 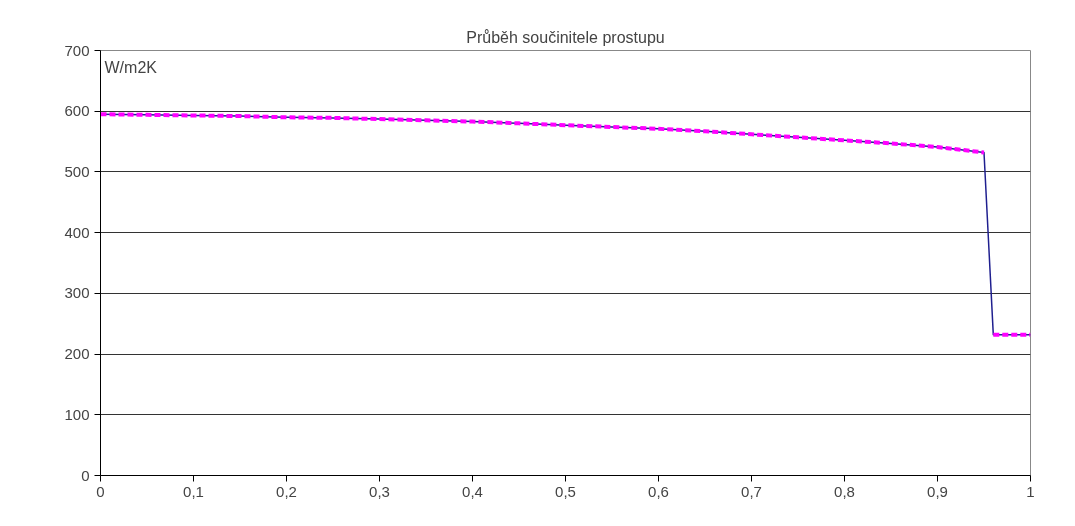 I want to click on y-tick-label: 700, so click(x=77, y=50).